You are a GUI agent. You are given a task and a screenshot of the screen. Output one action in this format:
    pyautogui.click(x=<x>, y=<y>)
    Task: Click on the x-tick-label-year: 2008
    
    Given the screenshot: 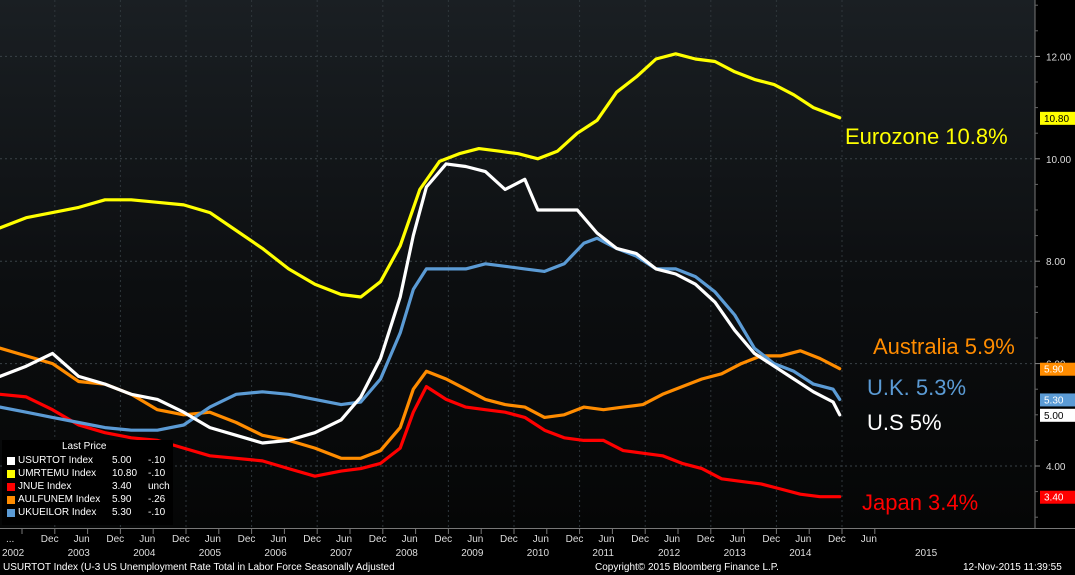 What is the action you would take?
    pyautogui.click(x=407, y=553)
    